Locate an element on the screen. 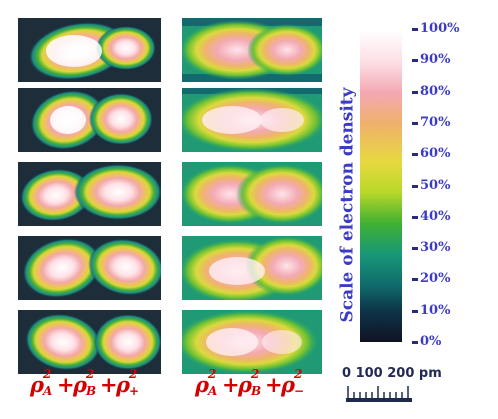 The width and height of the screenshot is (498, 419). scale-tick-label: 30% is located at coordinates (435, 248).